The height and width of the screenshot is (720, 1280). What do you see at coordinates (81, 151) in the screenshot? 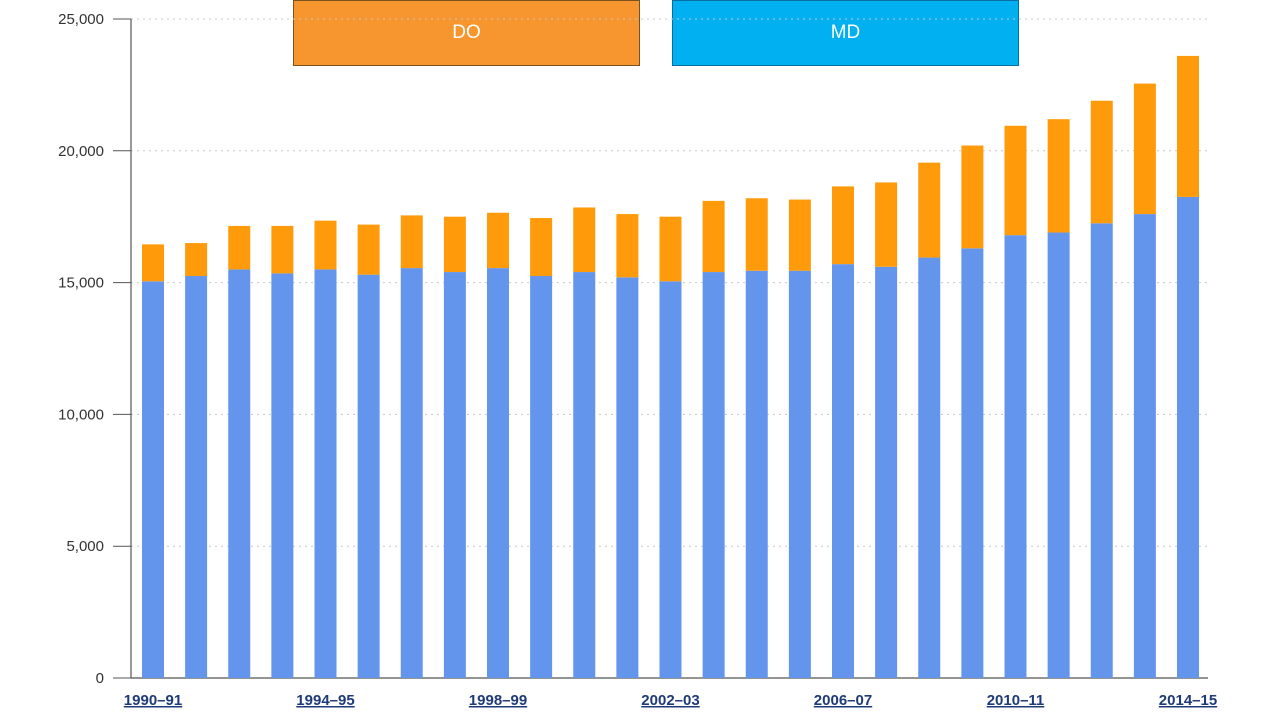
I see `y-tick-label: 20,000` at bounding box center [81, 151].